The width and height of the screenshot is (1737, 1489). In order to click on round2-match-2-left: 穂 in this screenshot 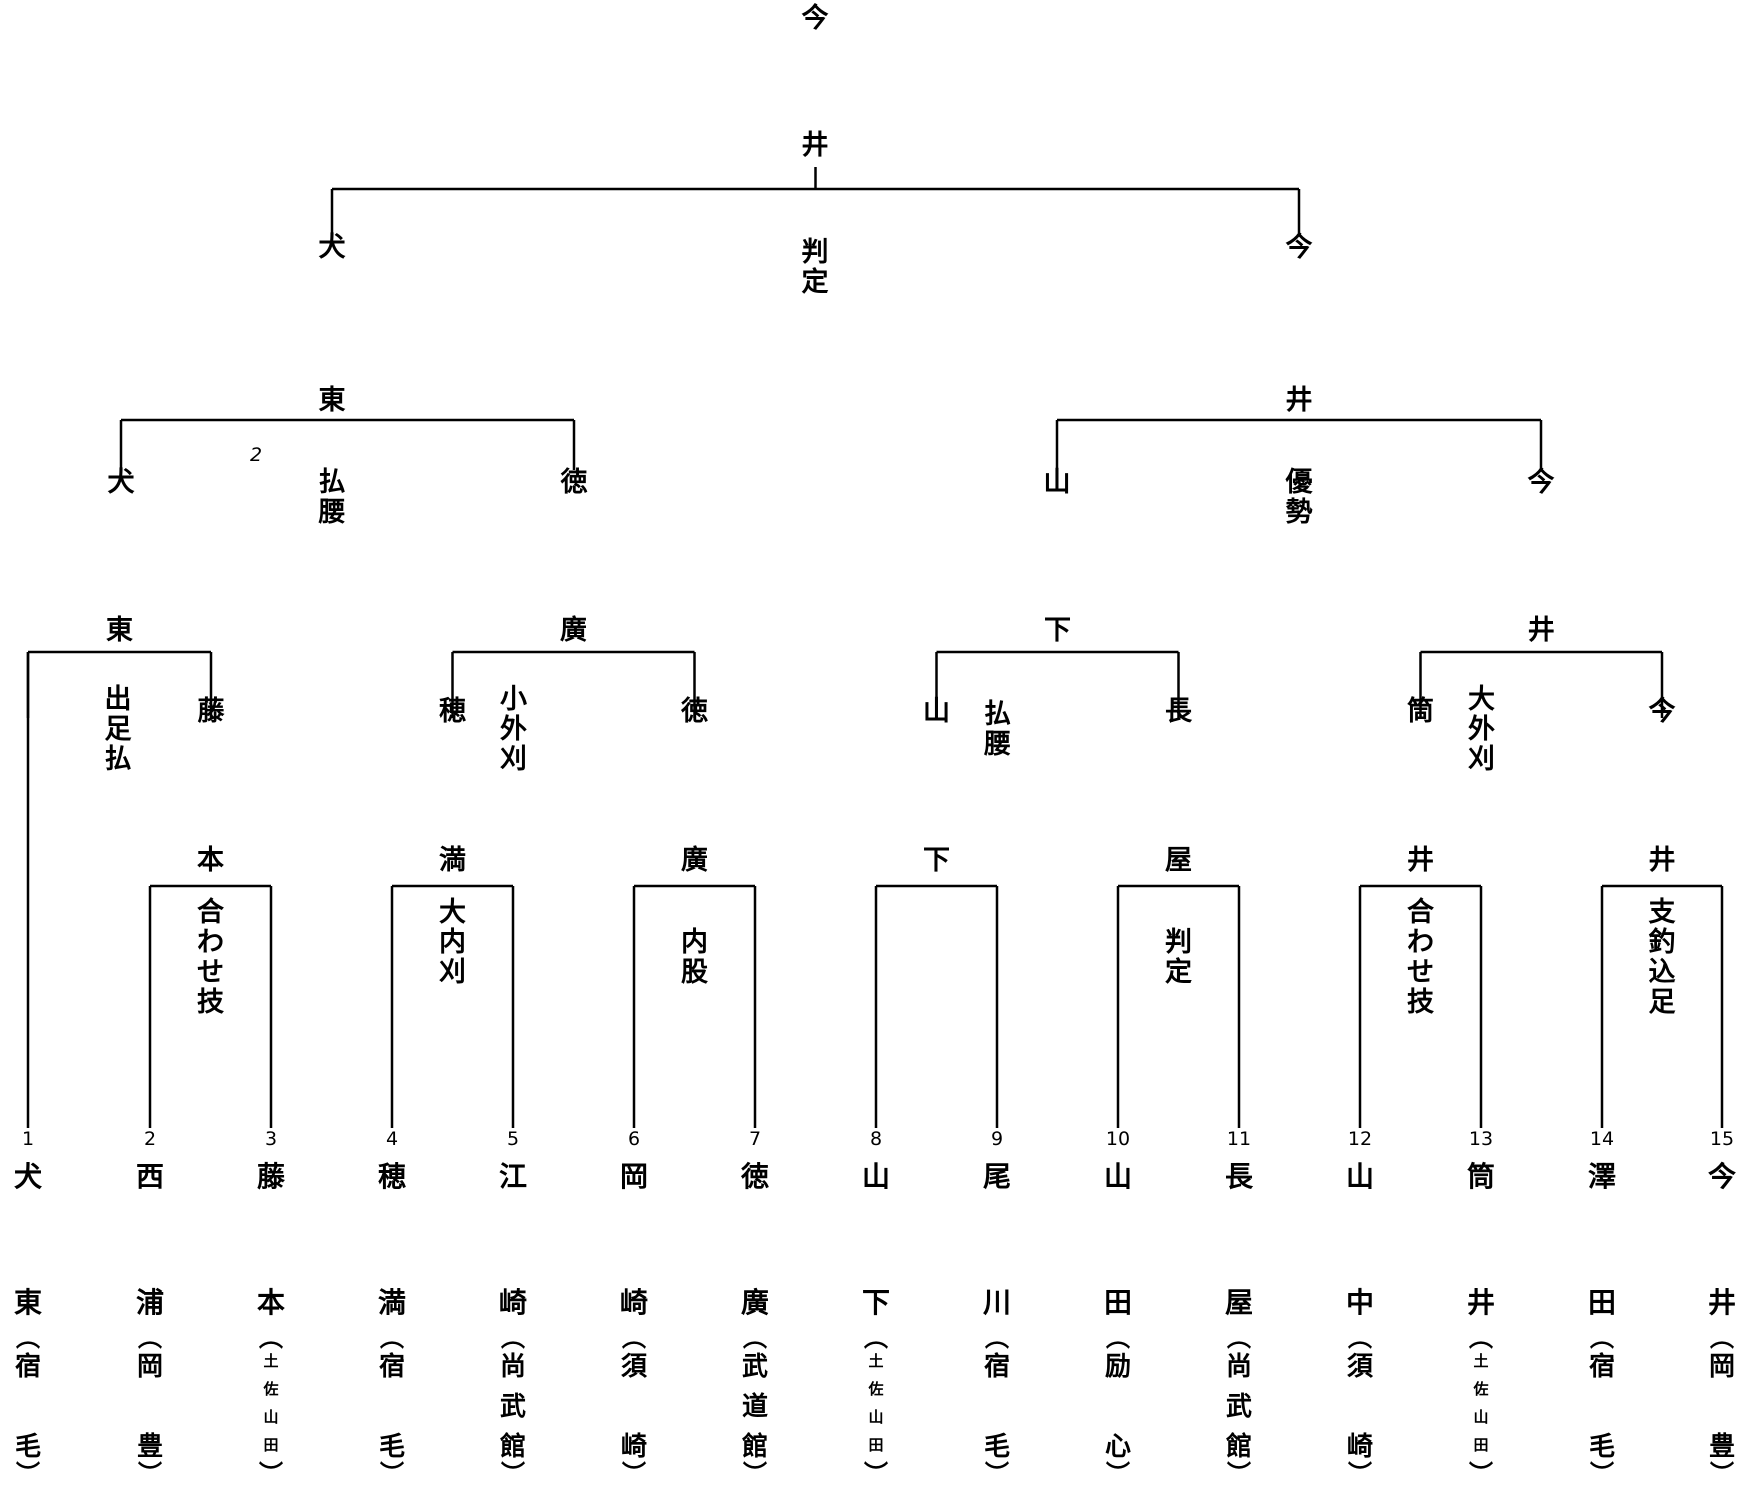, I will do `click(452, 711)`.